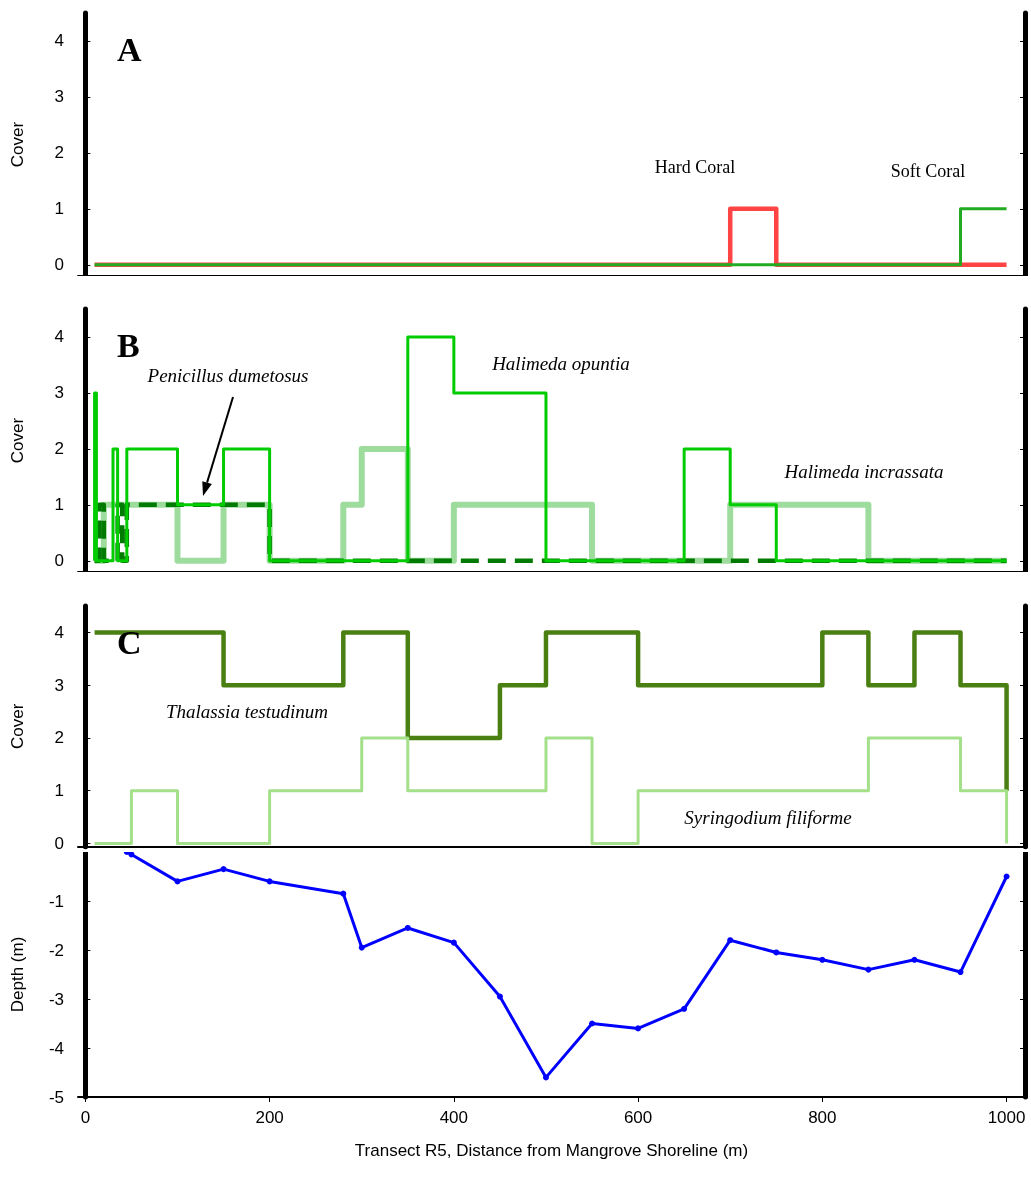 The width and height of the screenshot is (1031, 1191). I want to click on annotation: Thalassia testudinum, so click(247, 711).